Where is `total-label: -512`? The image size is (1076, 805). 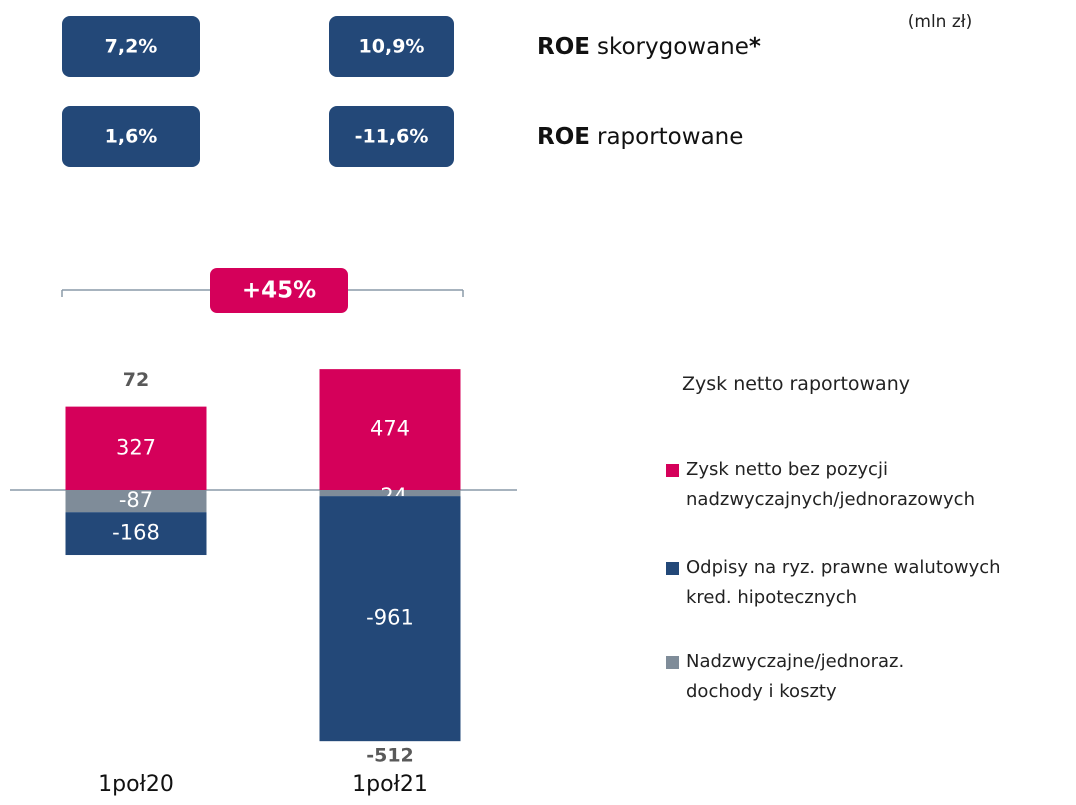 total-label: -512 is located at coordinates (390, 756).